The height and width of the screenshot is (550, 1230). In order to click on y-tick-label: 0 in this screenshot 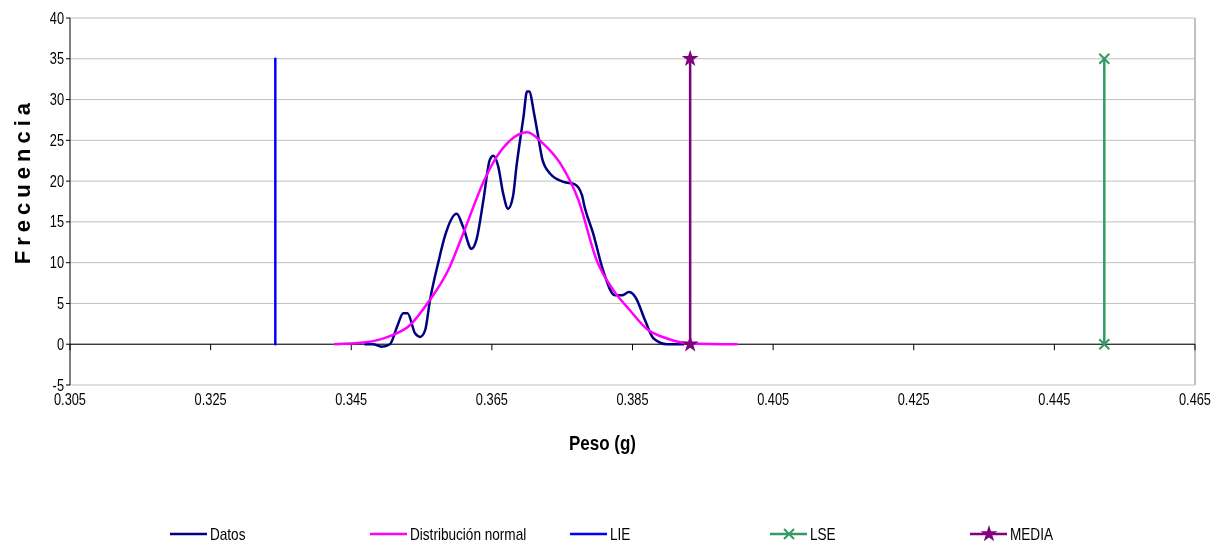, I will do `click(60, 344)`.